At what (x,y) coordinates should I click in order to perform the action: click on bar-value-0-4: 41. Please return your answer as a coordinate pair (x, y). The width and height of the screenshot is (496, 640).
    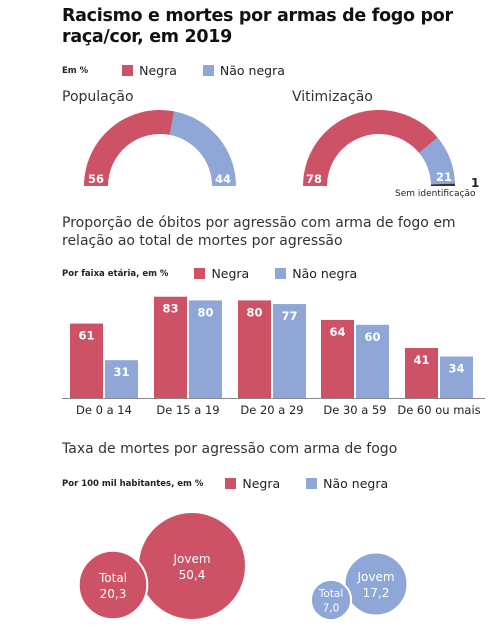
    Looking at the image, I should click on (421, 360).